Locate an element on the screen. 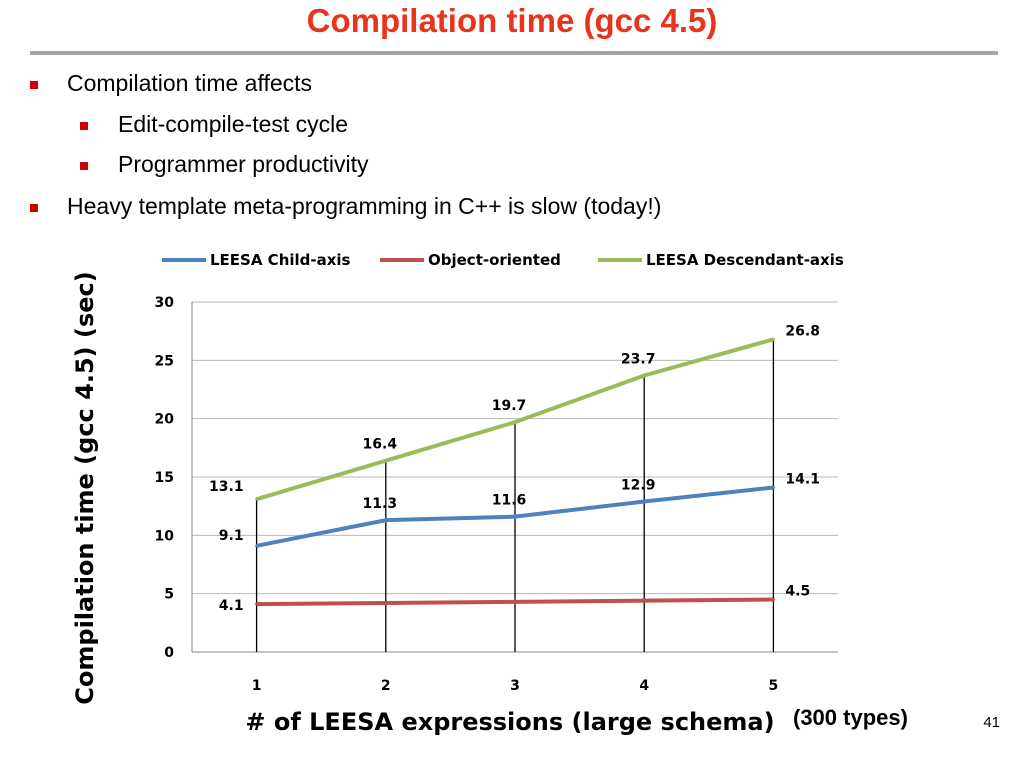 This screenshot has width=1024, height=768. schema-size-note: (300 types) is located at coordinates (850, 717).